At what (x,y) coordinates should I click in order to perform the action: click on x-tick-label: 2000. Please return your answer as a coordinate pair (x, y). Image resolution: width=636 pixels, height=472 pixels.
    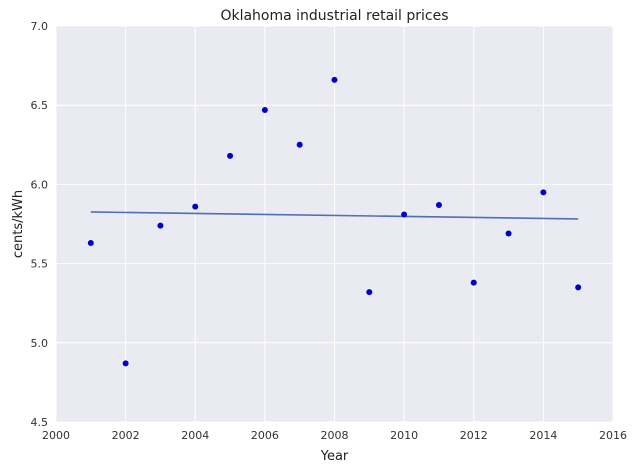
    Looking at the image, I should click on (56, 435).